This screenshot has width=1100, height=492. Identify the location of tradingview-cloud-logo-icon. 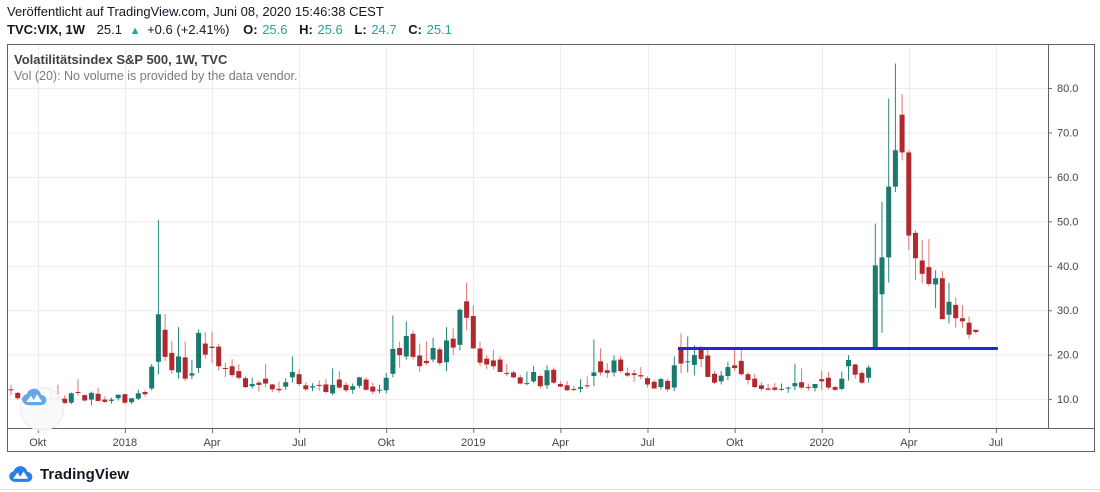
(34, 397).